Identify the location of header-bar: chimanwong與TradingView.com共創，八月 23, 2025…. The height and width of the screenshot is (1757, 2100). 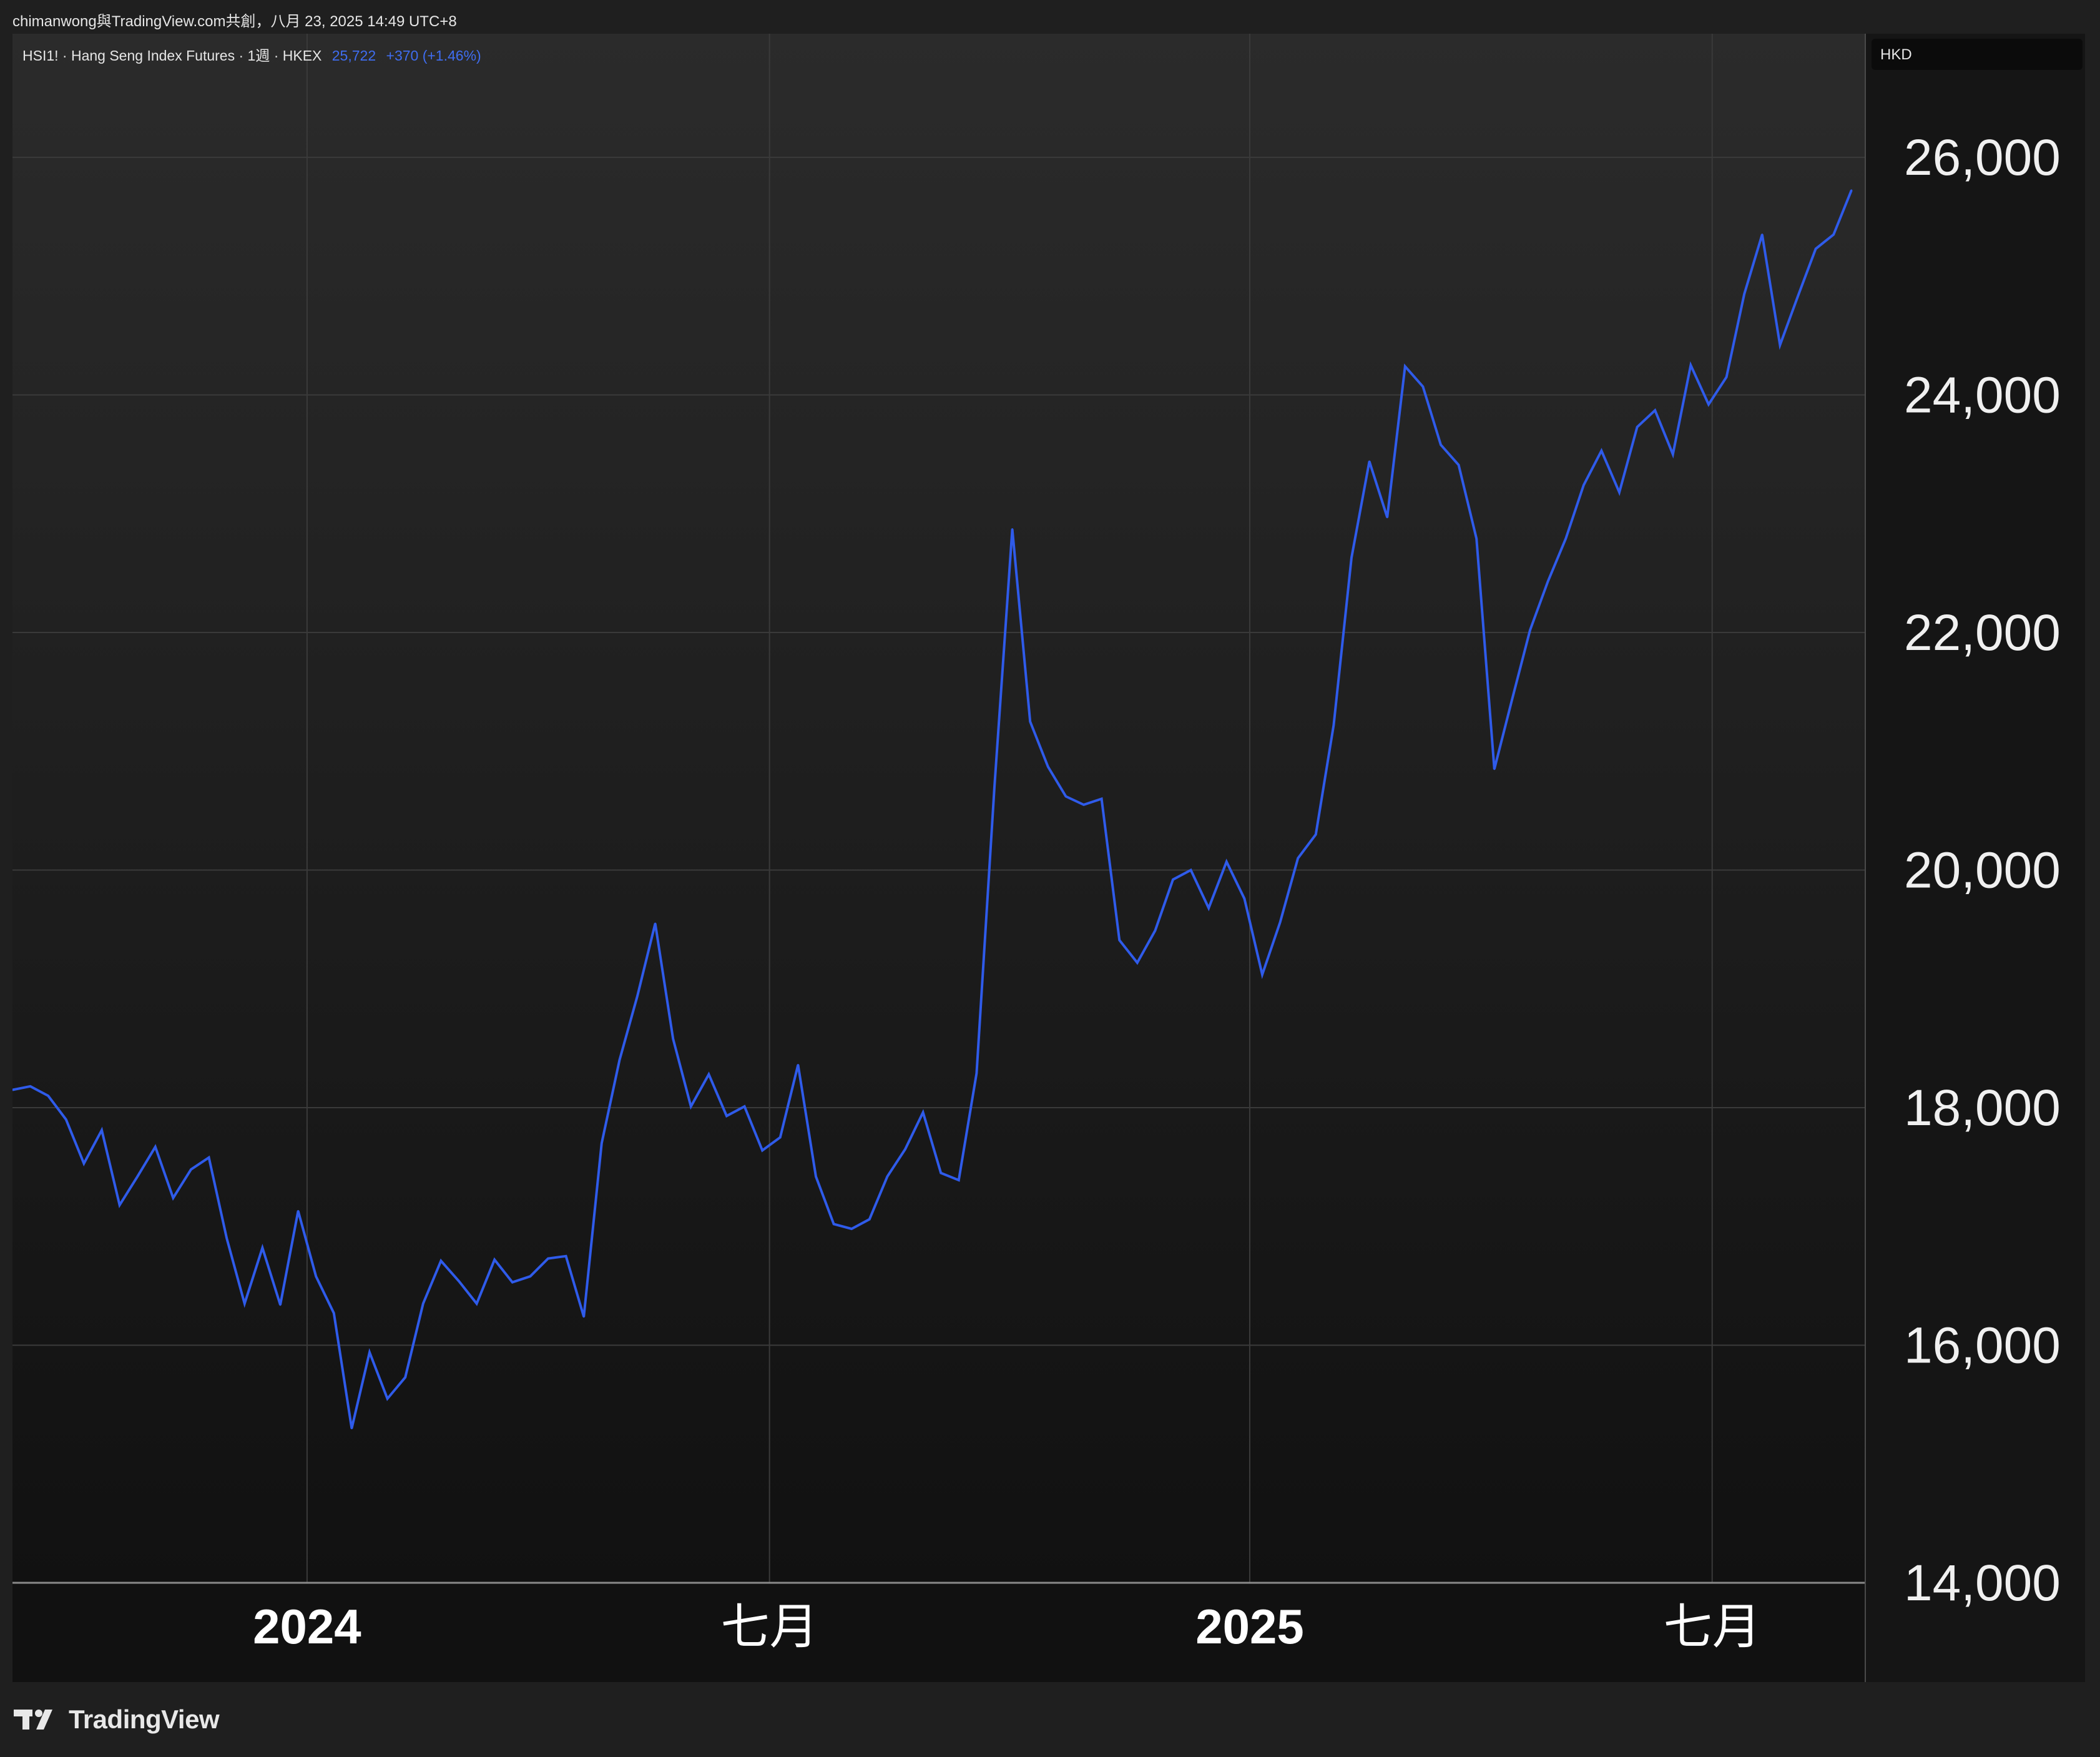
(1050, 17).